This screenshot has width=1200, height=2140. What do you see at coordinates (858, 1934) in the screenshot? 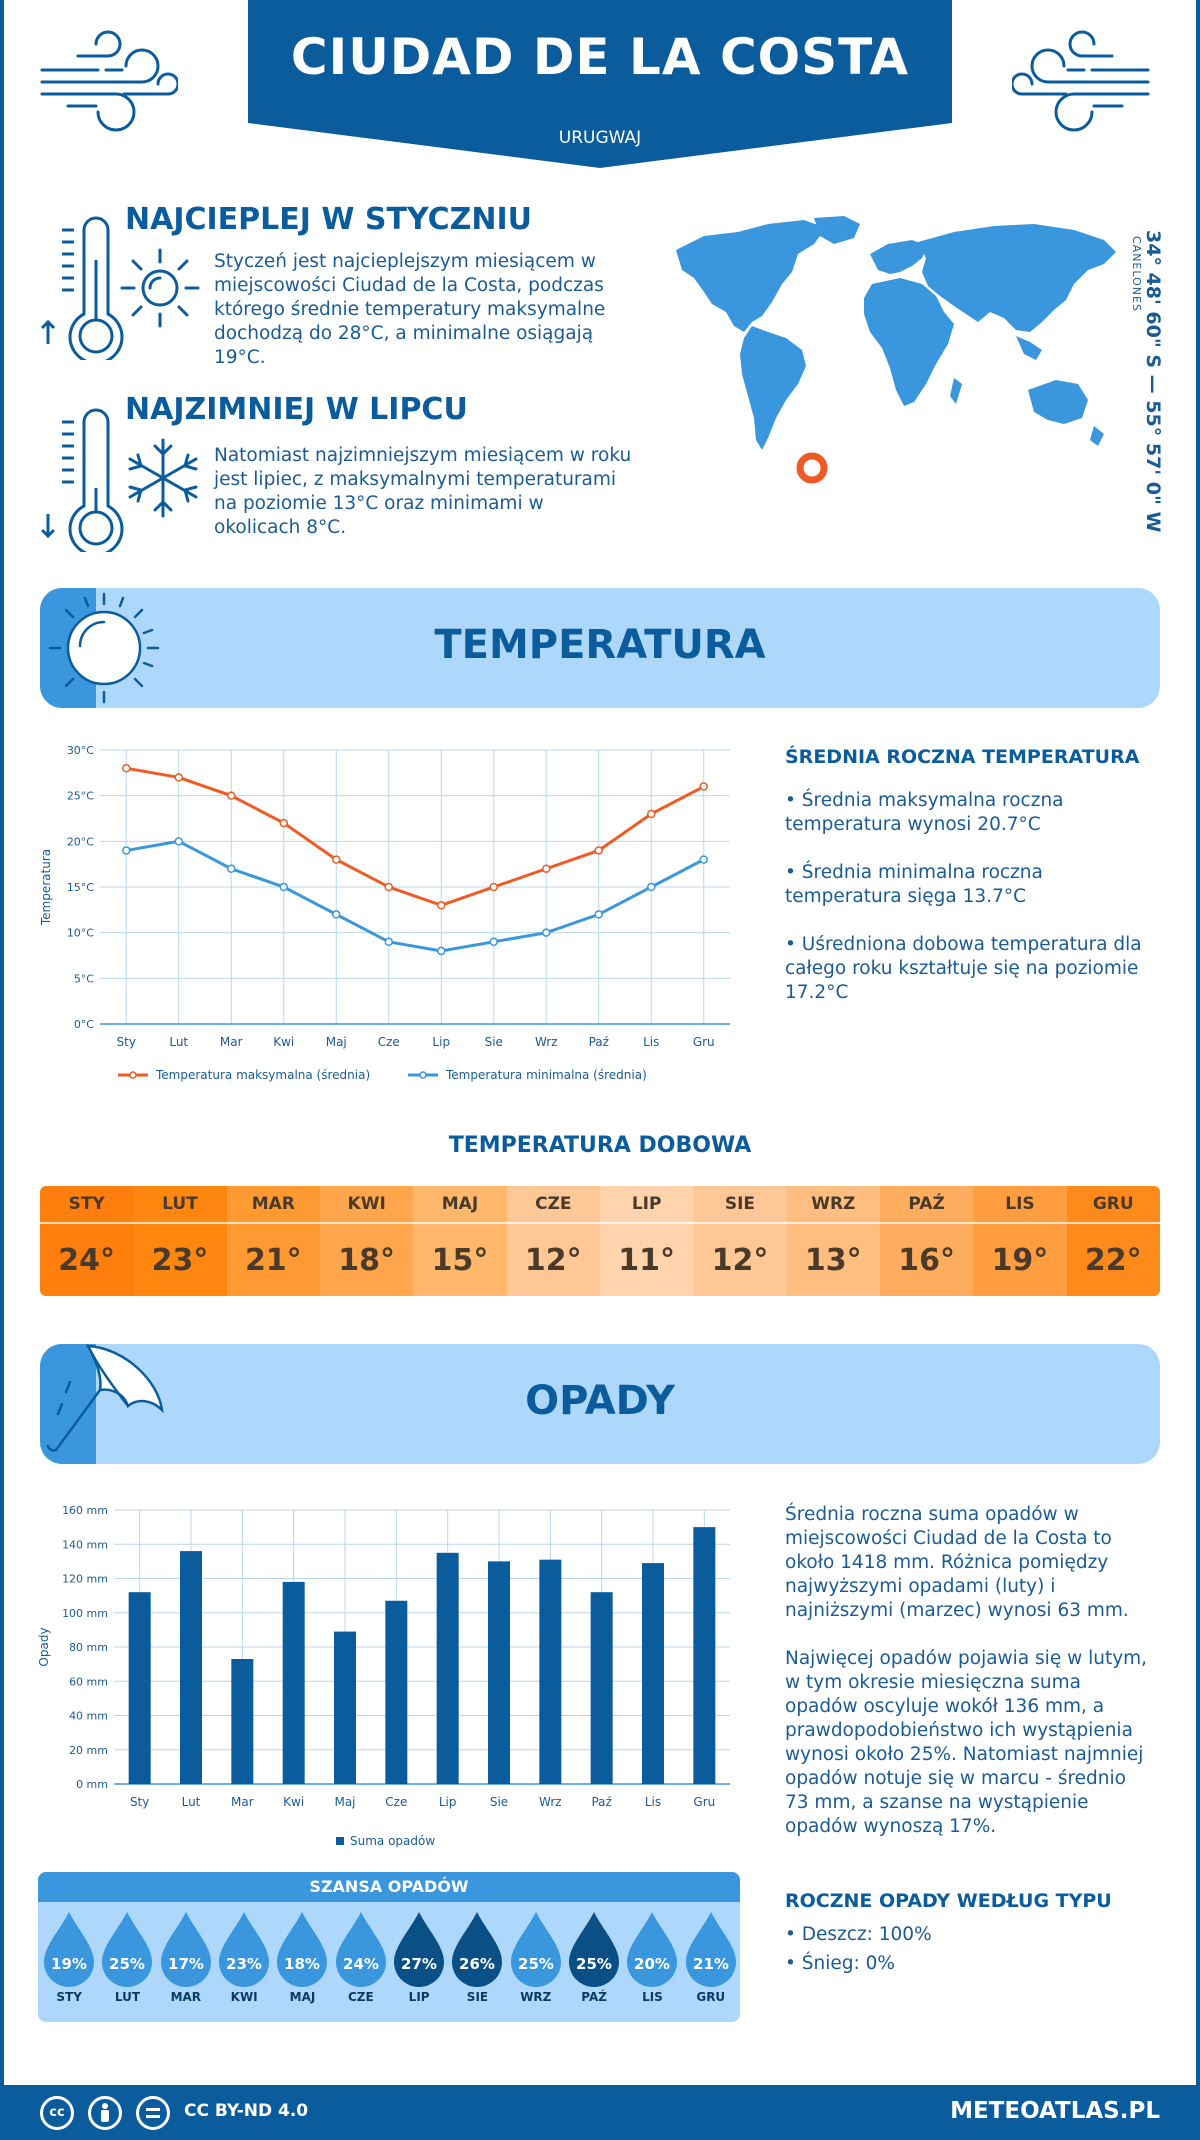
I see `precip-type-rain: • Deszcz: 100%` at bounding box center [858, 1934].